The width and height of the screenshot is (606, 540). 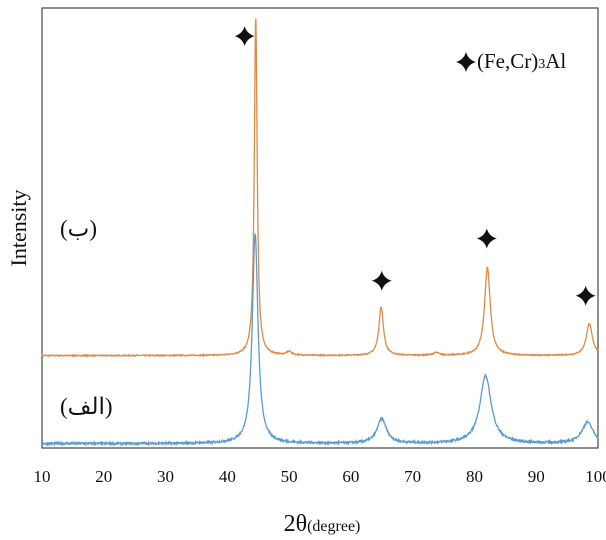 What do you see at coordinates (227, 476) in the screenshot?
I see `x-tick-label: 40` at bounding box center [227, 476].